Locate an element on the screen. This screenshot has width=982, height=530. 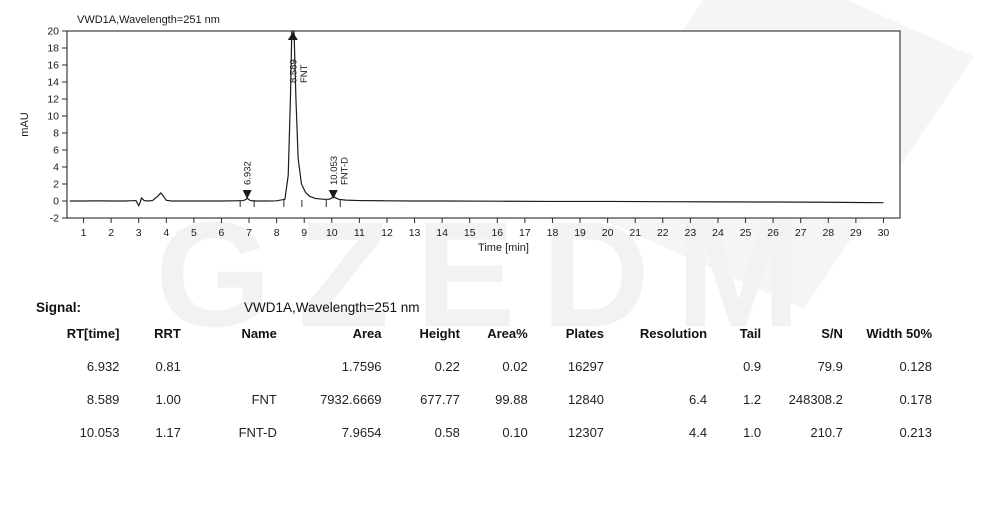
x-tick-label: 11 is located at coordinates (359, 233).